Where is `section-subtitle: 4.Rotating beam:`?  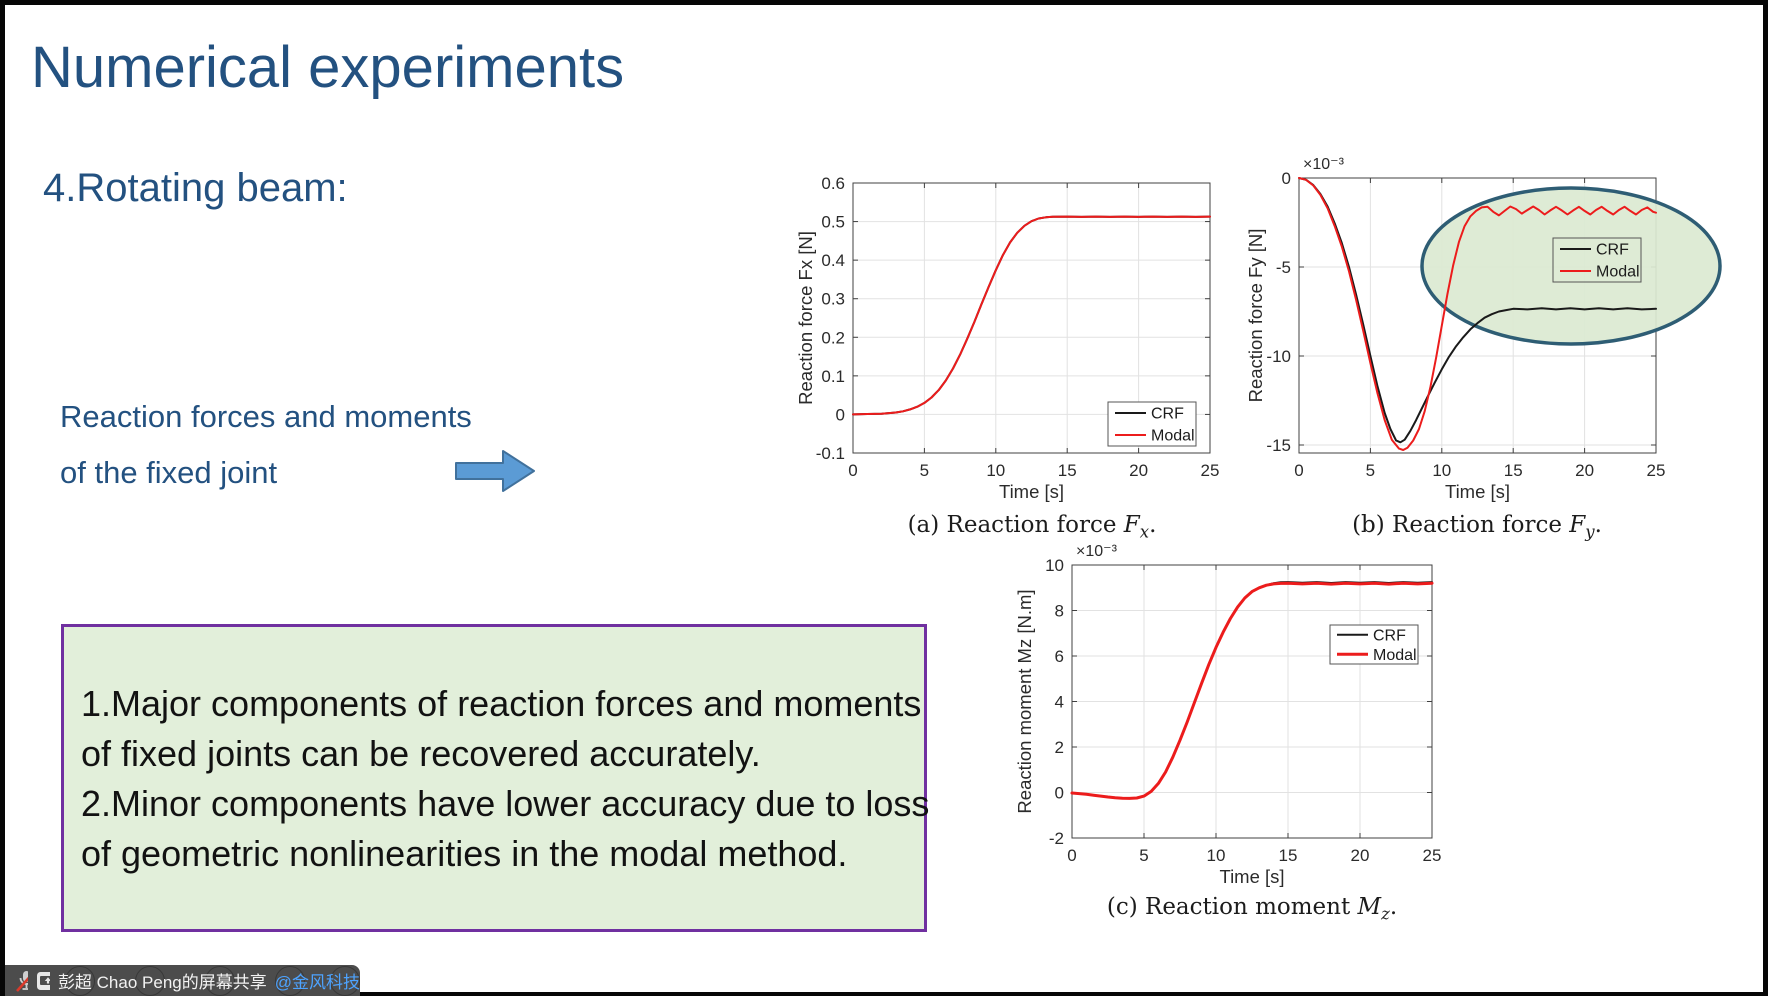 section-subtitle: 4.Rotating beam: is located at coordinates (195, 188).